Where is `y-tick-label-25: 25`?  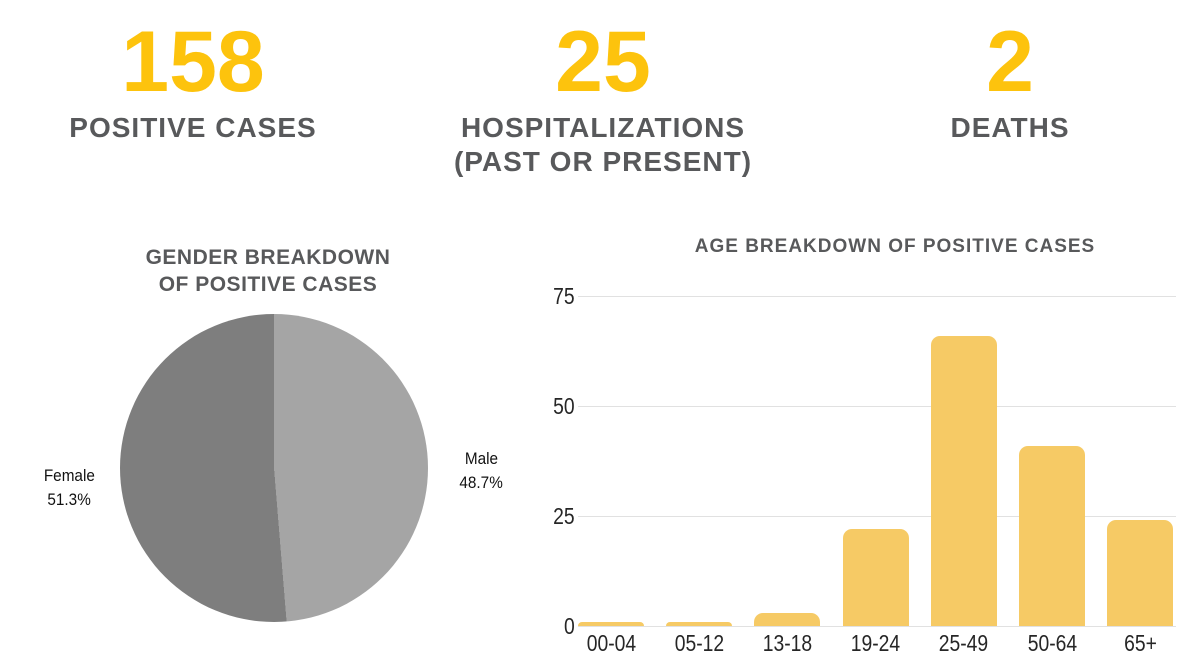
y-tick-label-25: 25 is located at coordinates (540, 516).